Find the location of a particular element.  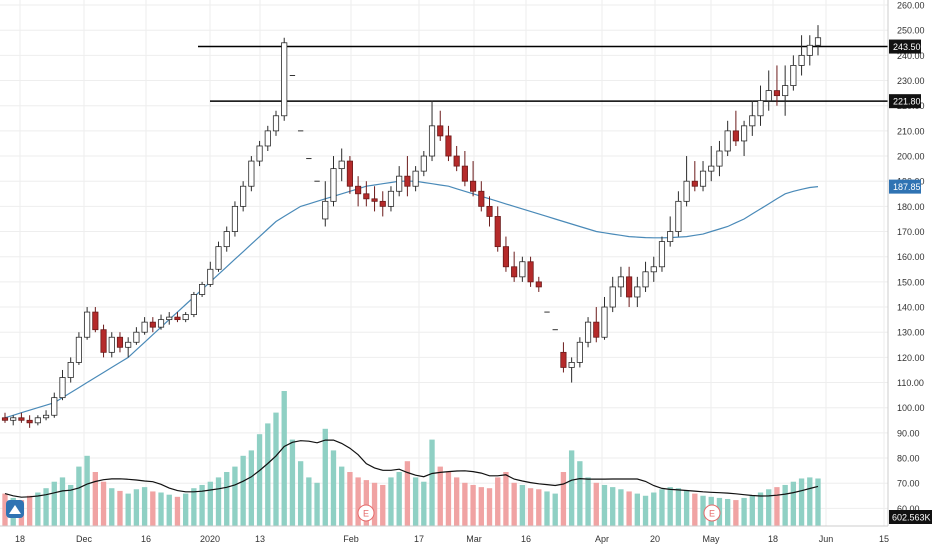

y-tick-label: 200.00 is located at coordinates (911, 157).